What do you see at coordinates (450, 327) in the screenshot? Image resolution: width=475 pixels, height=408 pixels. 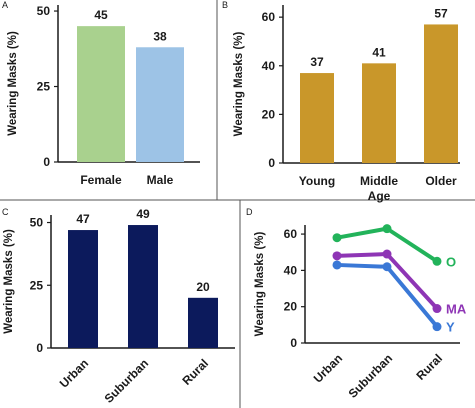 I see `pd-series-label-y: Y` at bounding box center [450, 327].